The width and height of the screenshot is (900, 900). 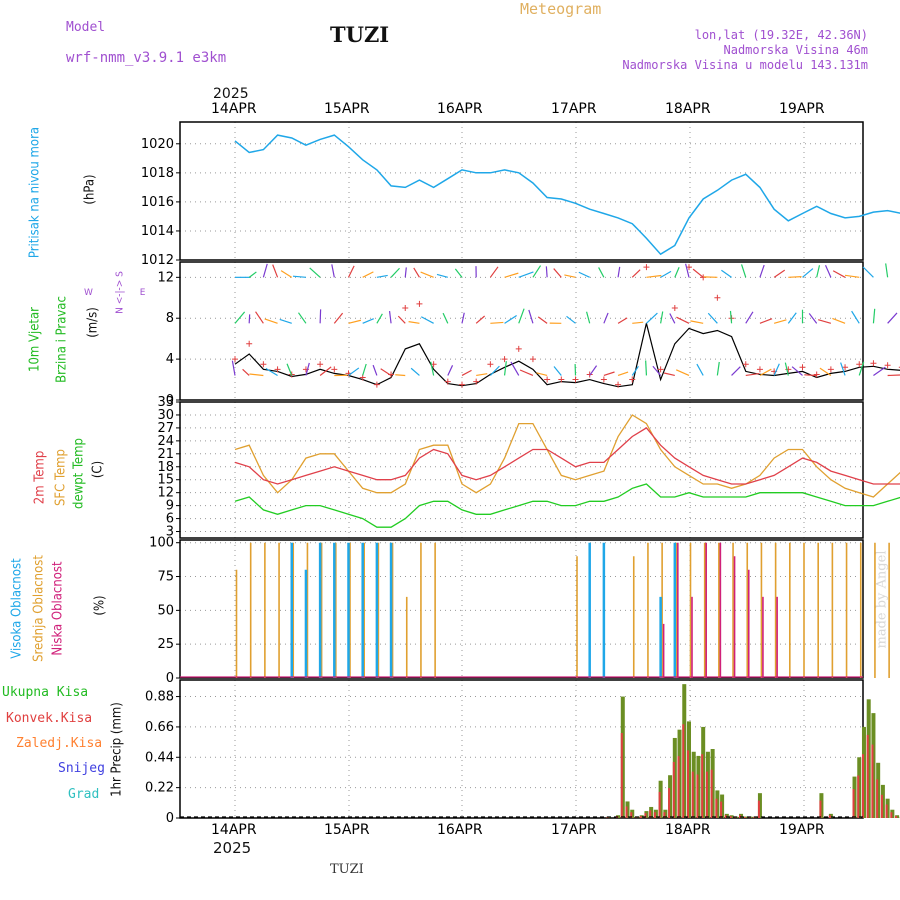 I want to click on top-date-label: 18APR, so click(x=688, y=109).